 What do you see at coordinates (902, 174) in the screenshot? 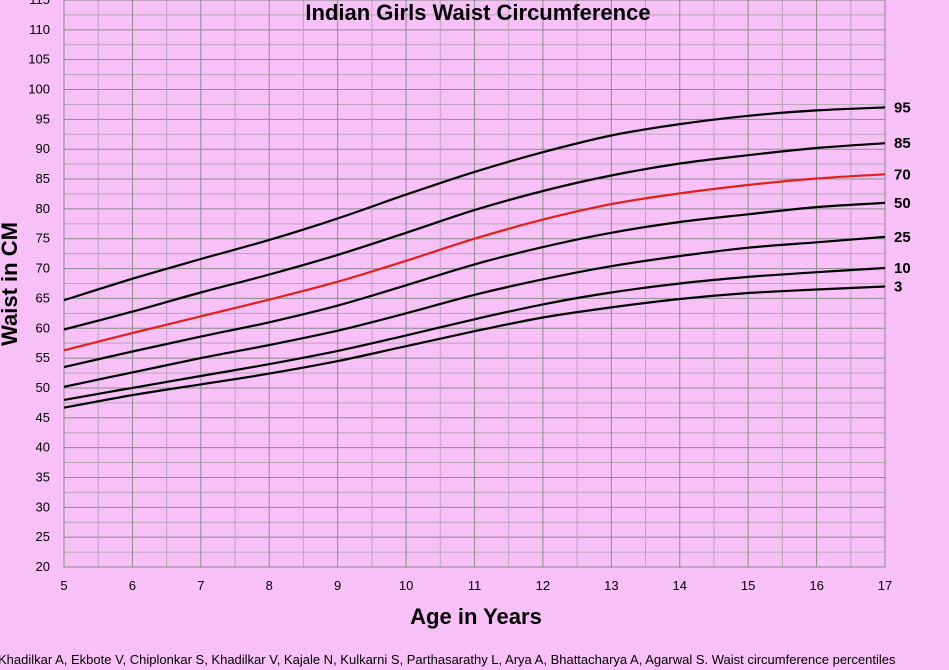
I see `percentile-label-p70: 70` at bounding box center [902, 174].